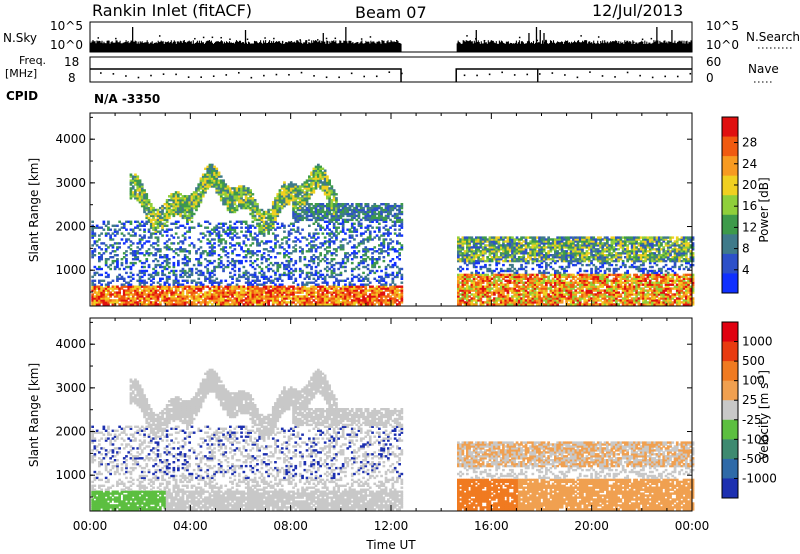  I want to click on nave-point, so click(213, 76).